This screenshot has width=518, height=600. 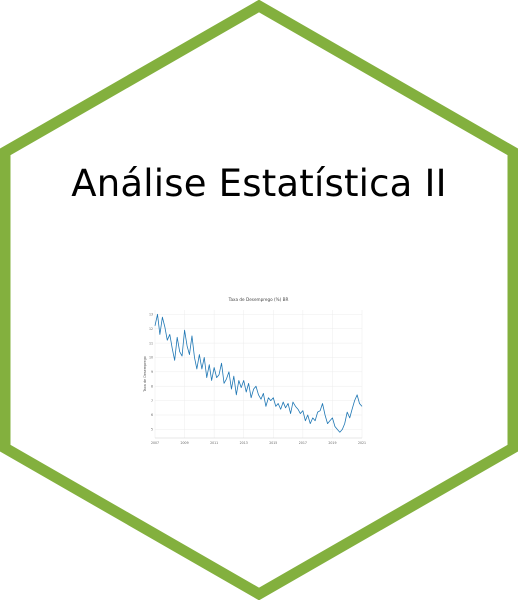 I want to click on y-tick-label: 5, so click(x=152, y=430).